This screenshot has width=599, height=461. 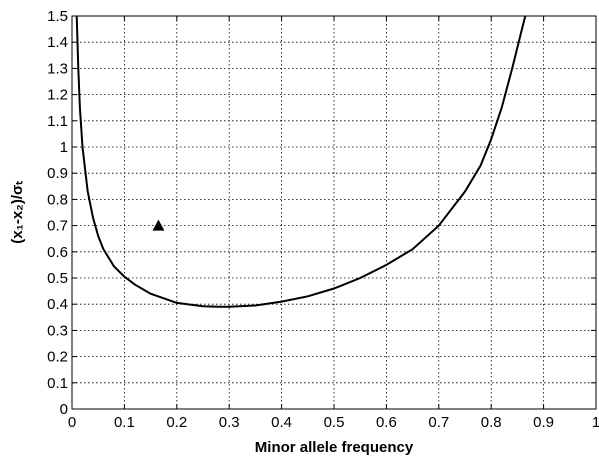 What do you see at coordinates (57, 95) in the screenshot?
I see `y-tick-label: 1.2` at bounding box center [57, 95].